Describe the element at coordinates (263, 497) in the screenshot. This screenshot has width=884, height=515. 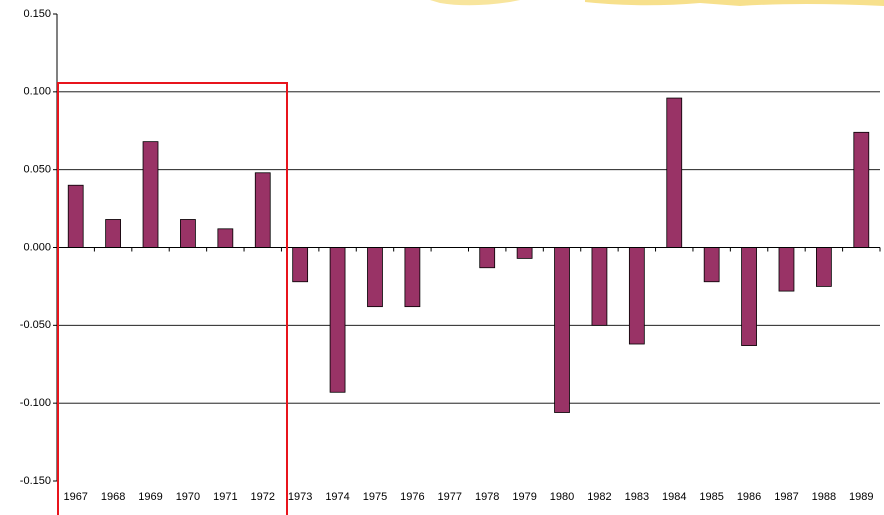
I see `x-tick-label: 1972` at that location.